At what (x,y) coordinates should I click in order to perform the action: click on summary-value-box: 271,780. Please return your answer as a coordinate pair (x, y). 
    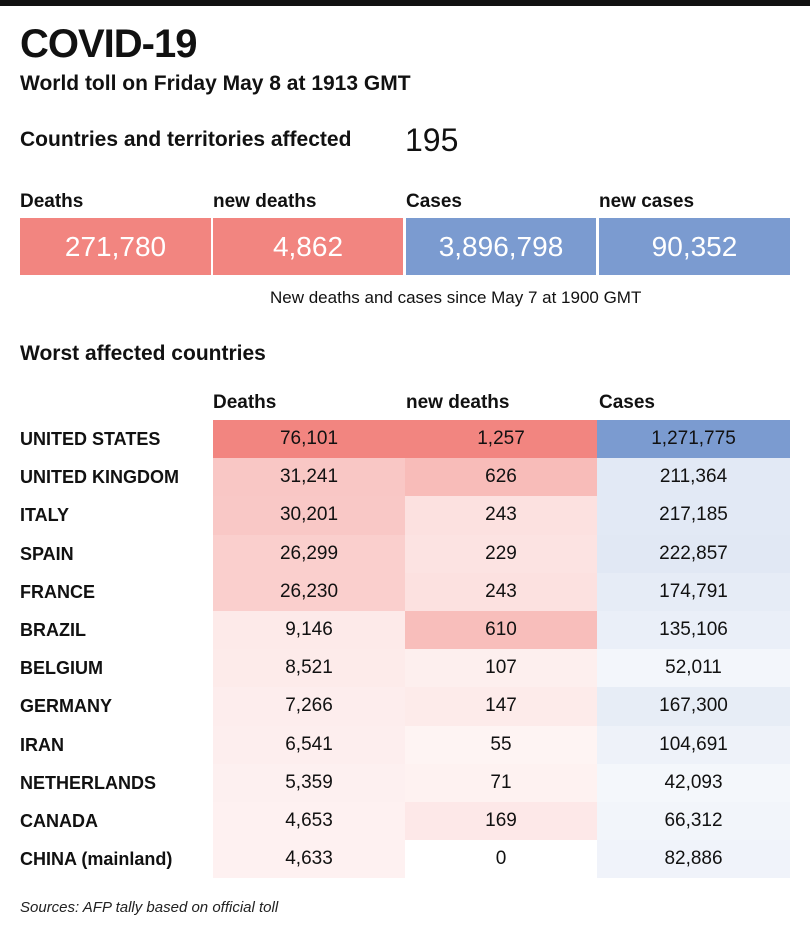
    Looking at the image, I should click on (115, 246).